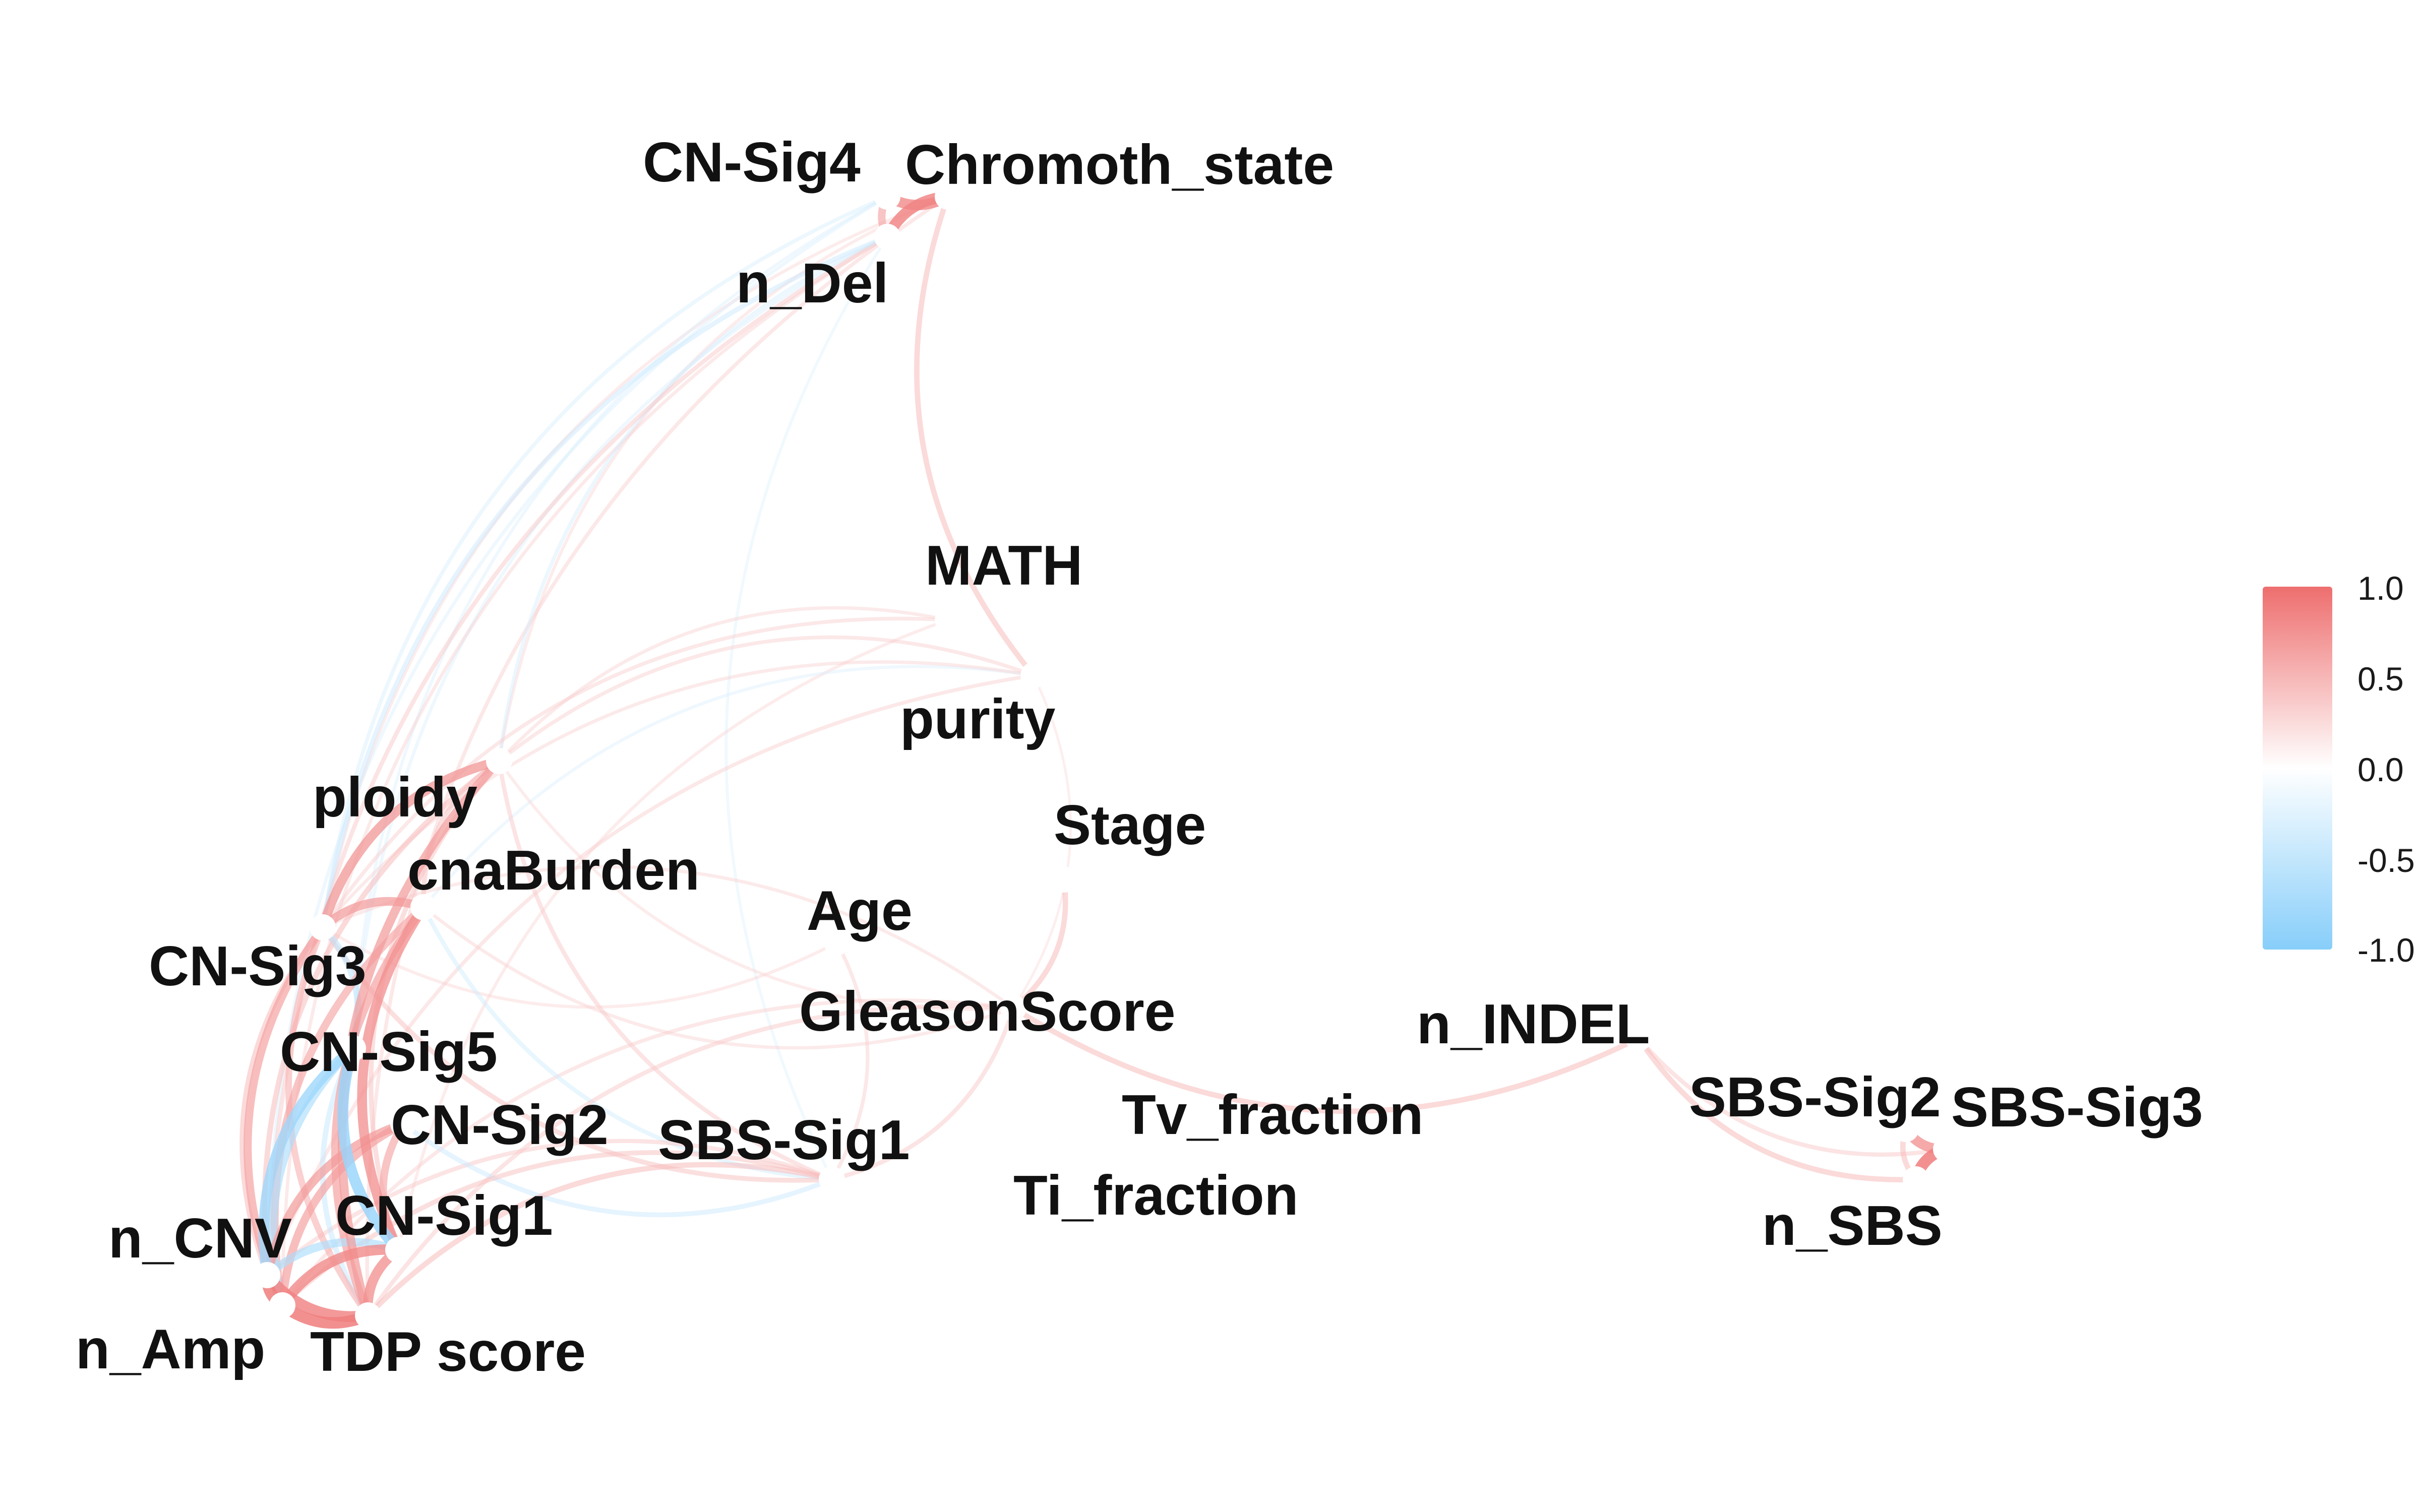 This screenshot has height=1512, width=2420. I want to click on node-sbs_sig3, so click(1946, 1149).